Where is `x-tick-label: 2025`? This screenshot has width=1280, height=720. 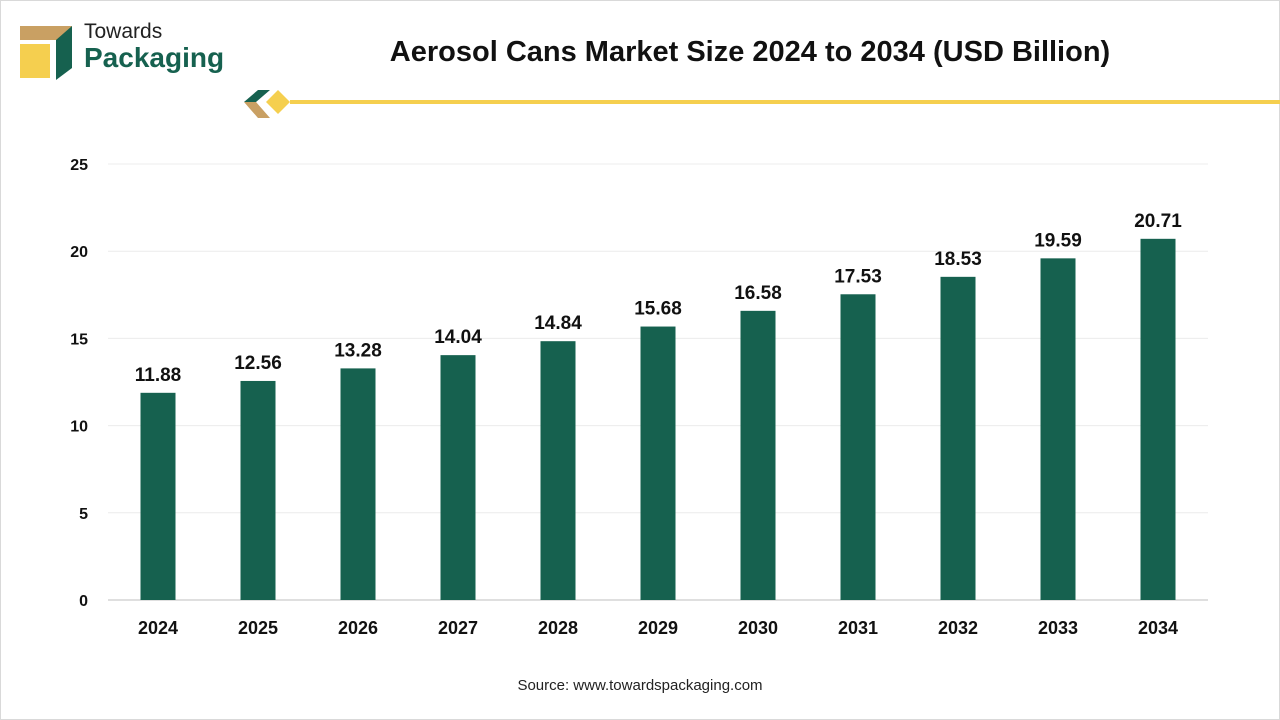
x-tick-label: 2025 is located at coordinates (258, 628).